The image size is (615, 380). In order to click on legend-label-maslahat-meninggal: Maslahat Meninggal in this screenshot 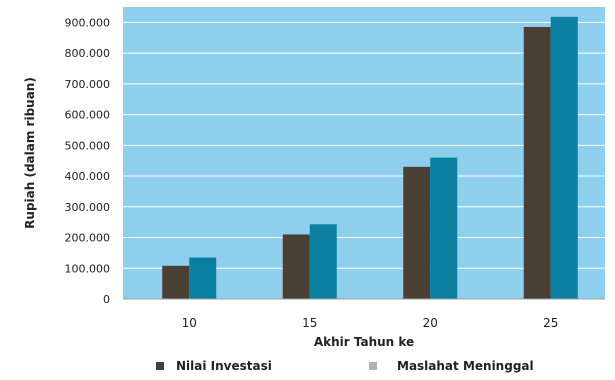, I will do `click(465, 366)`.